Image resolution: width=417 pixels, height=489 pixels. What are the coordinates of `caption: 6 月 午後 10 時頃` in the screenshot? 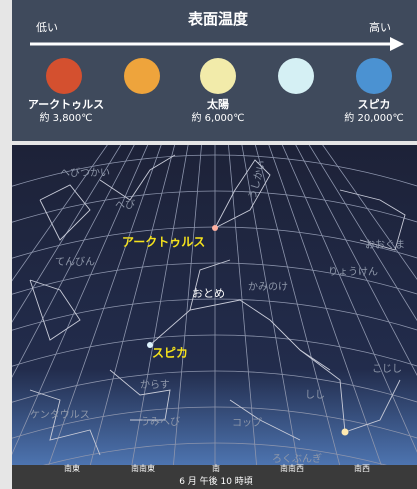 It's located at (216, 481).